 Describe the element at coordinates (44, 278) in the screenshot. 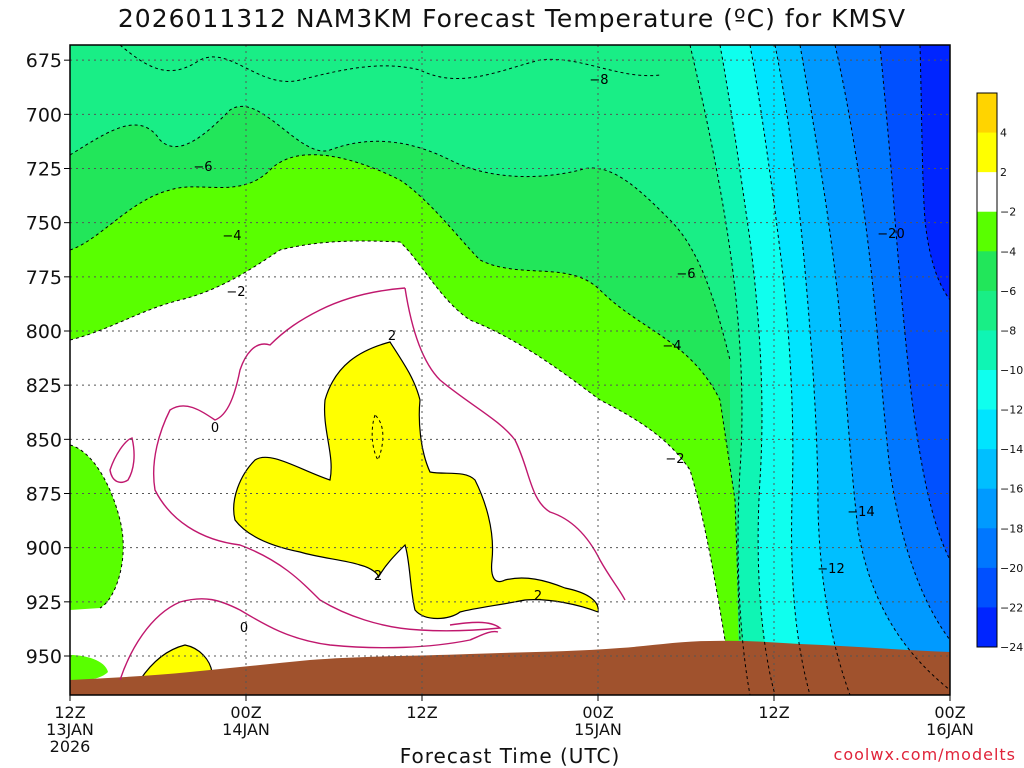

I see `y-tick-label: 775` at that location.